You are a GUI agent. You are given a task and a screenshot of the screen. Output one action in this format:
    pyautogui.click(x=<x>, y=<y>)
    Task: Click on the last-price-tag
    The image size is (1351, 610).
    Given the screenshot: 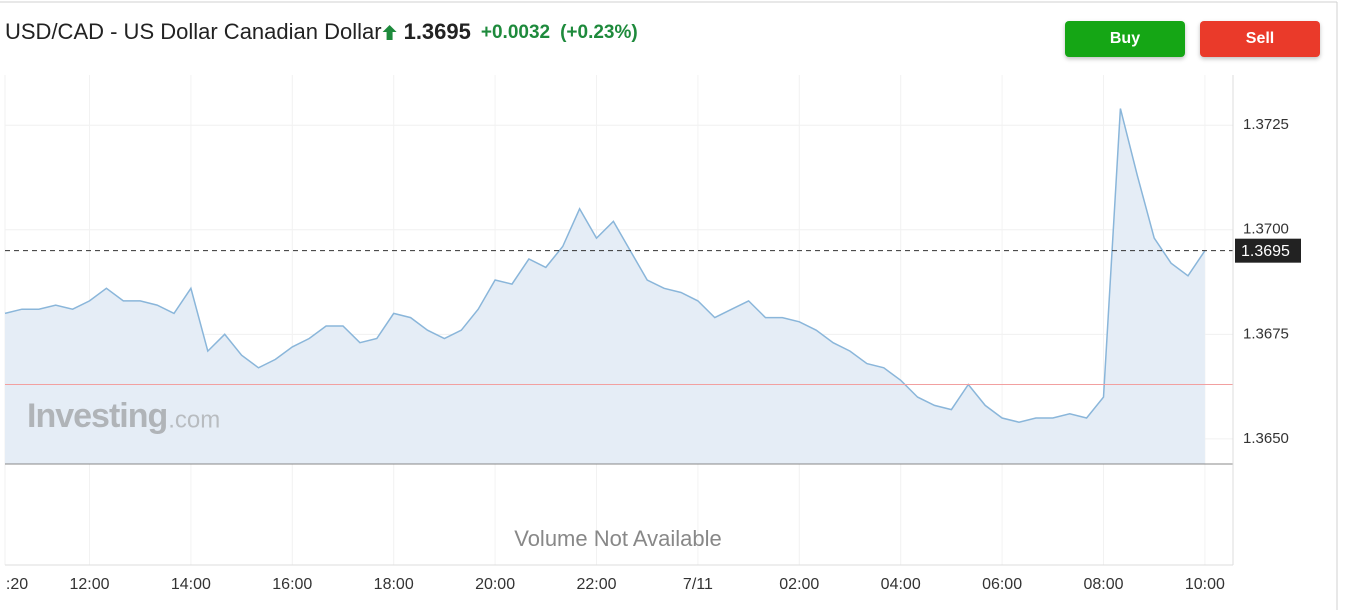 What is the action you would take?
    pyautogui.click(x=1268, y=250)
    